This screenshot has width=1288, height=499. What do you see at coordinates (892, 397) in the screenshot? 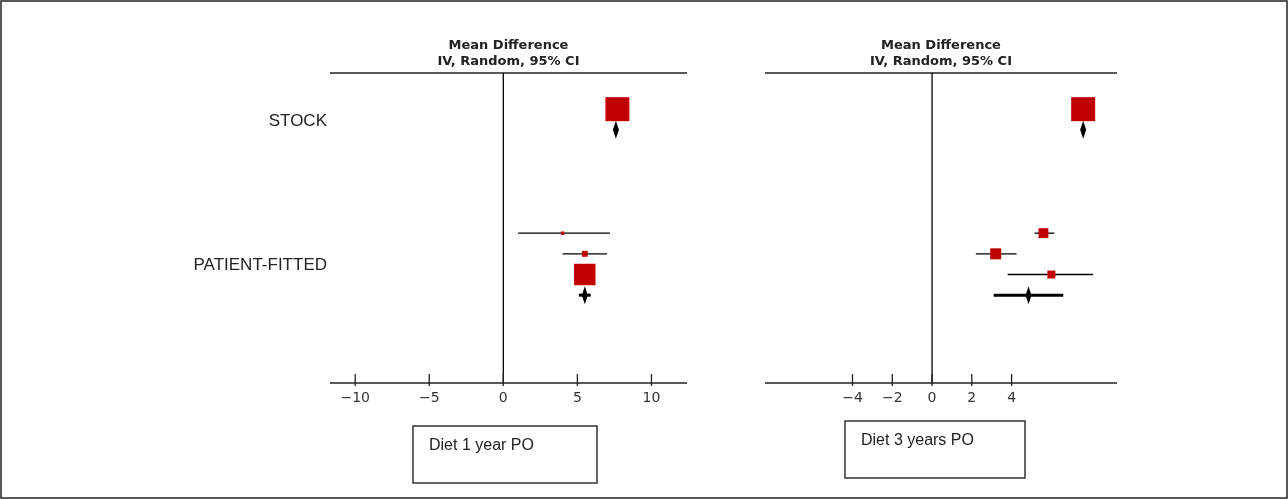
I see `x-tick-label: −2` at bounding box center [892, 397].